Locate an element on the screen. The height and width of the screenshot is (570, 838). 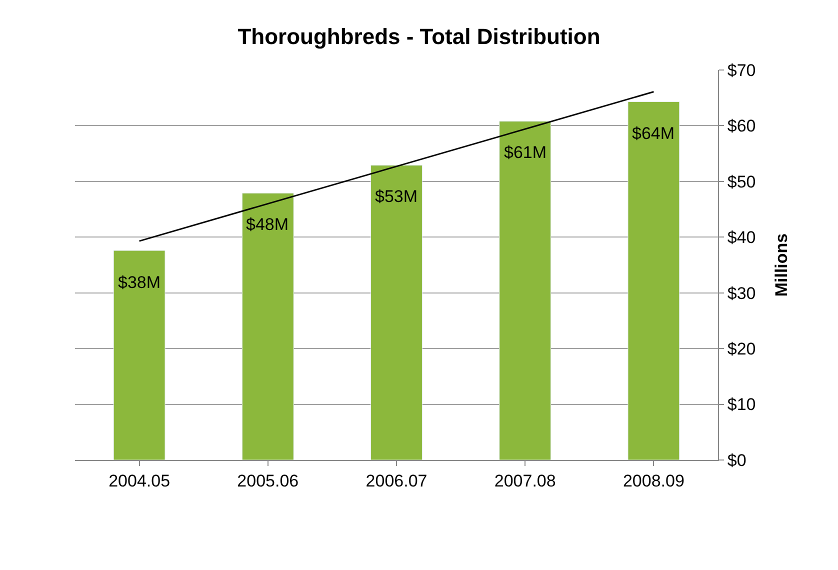
x-tick-label: 2005.06 is located at coordinates (268, 480).